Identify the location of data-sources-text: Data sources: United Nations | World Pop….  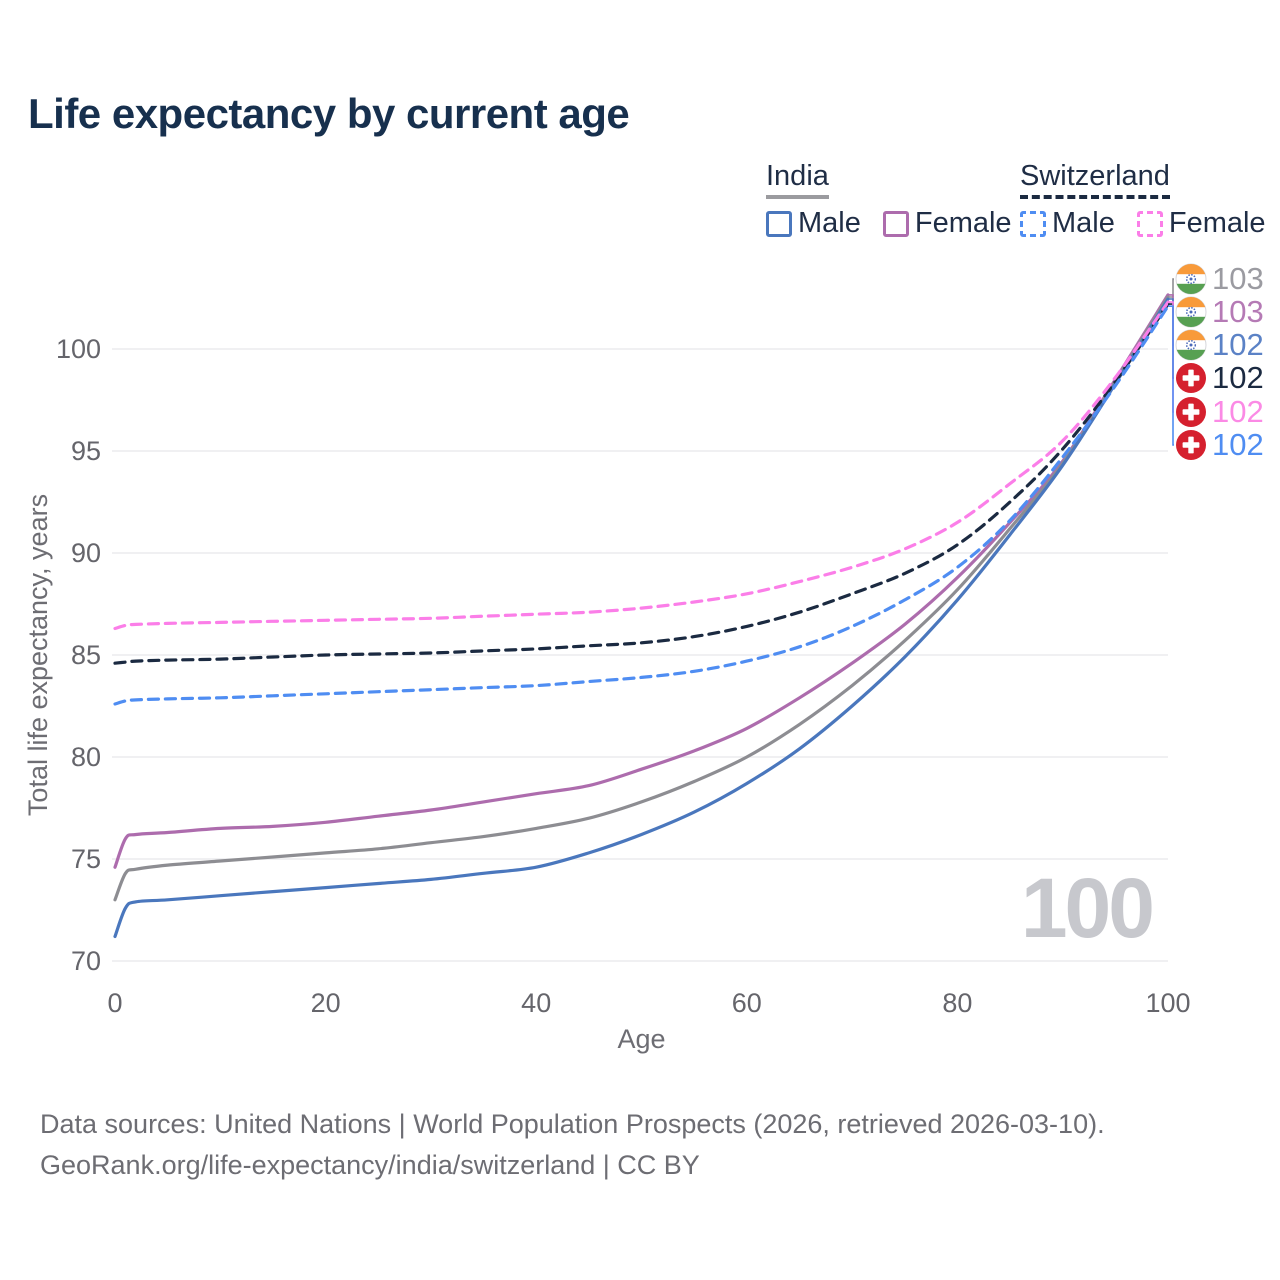
(572, 1124).